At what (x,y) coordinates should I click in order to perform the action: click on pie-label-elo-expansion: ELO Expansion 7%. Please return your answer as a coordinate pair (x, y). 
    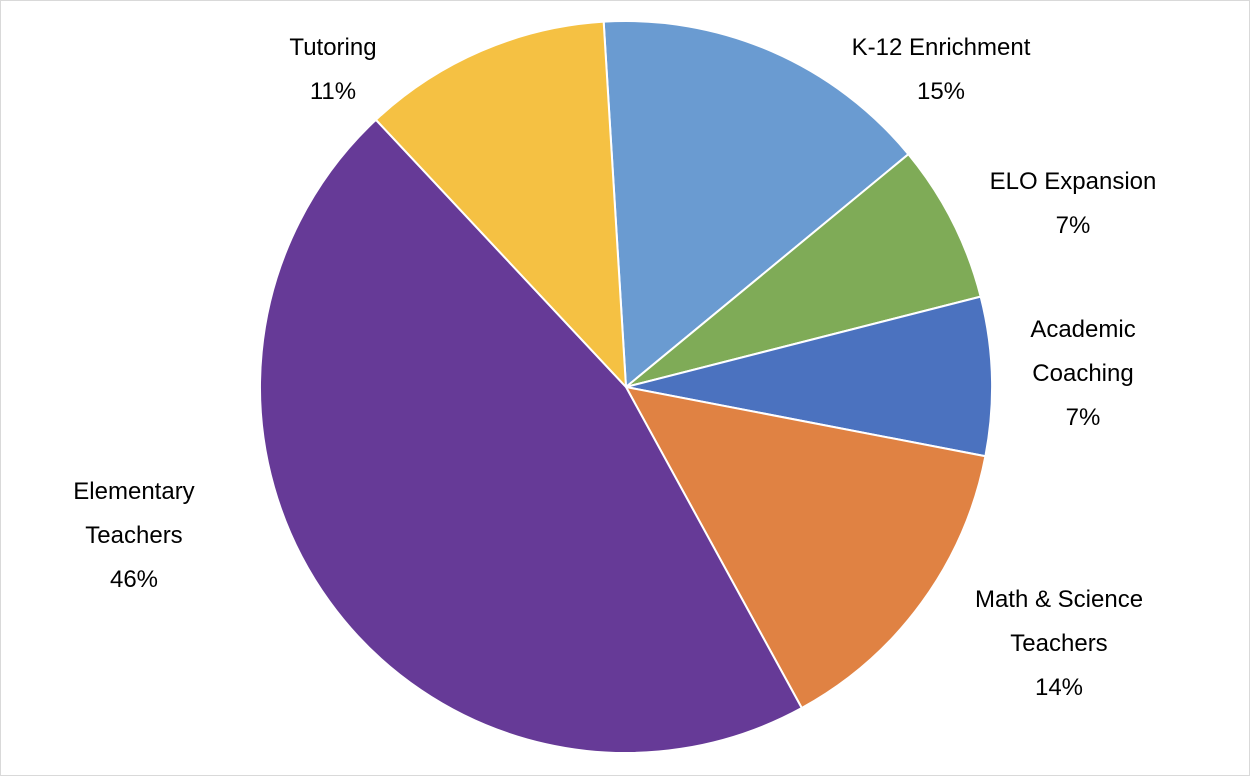
    Looking at the image, I should click on (1073, 203).